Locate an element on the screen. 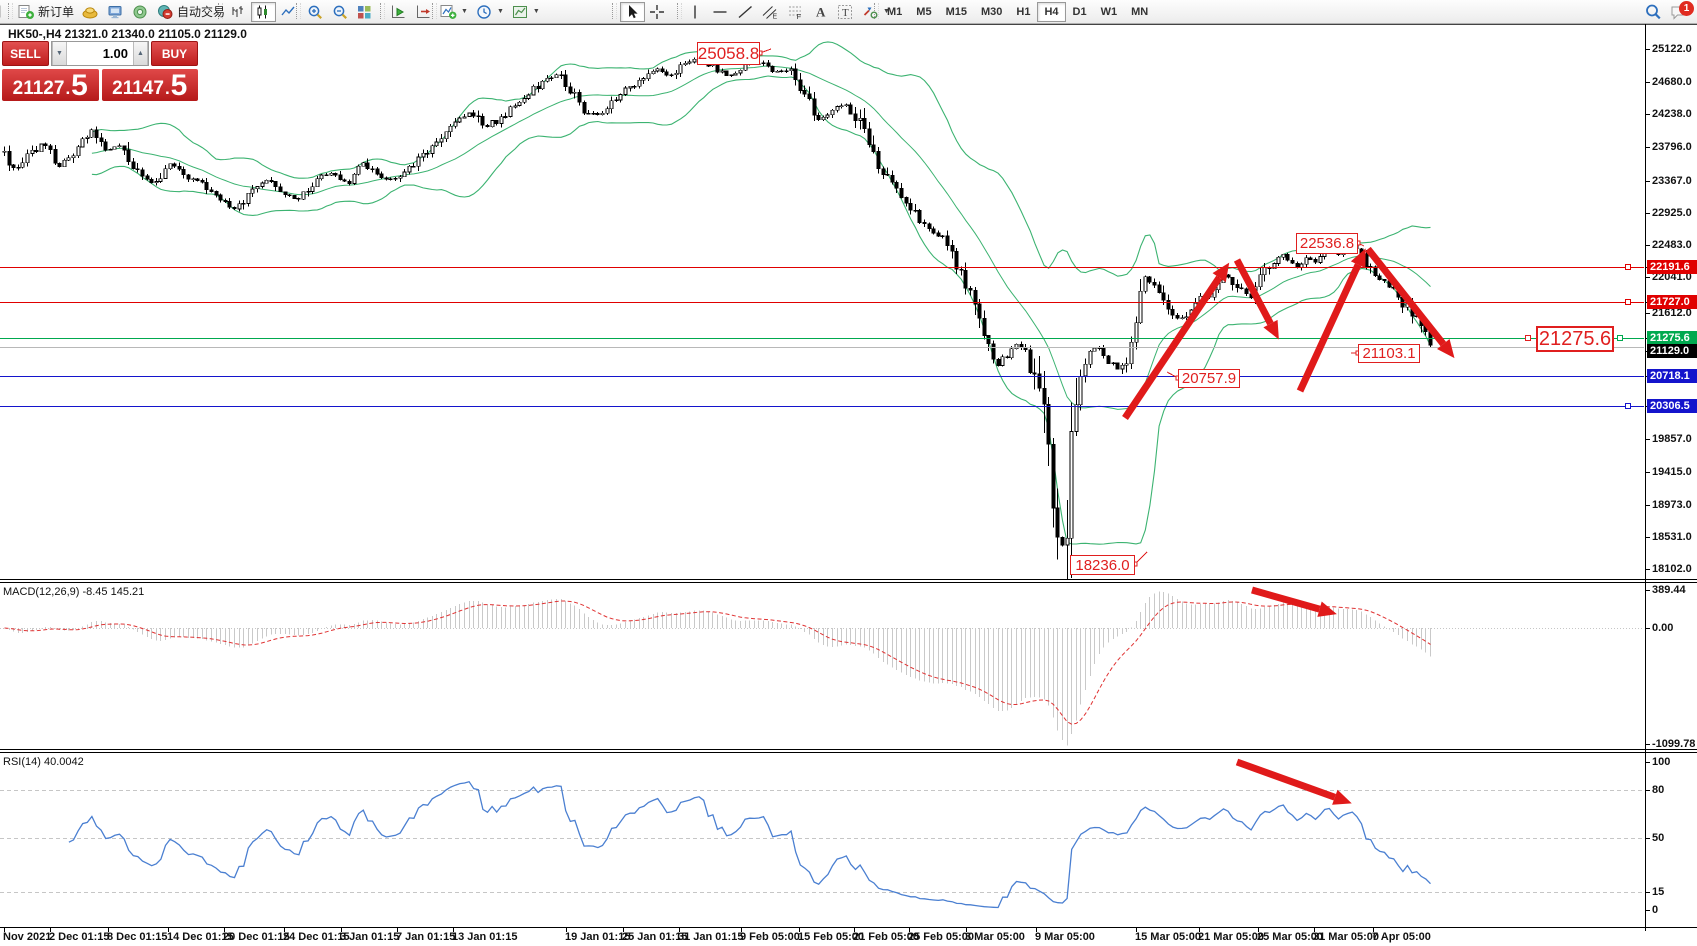 The height and width of the screenshot is (946, 1697). indicators-list-button: ▼ is located at coordinates (454, 12).